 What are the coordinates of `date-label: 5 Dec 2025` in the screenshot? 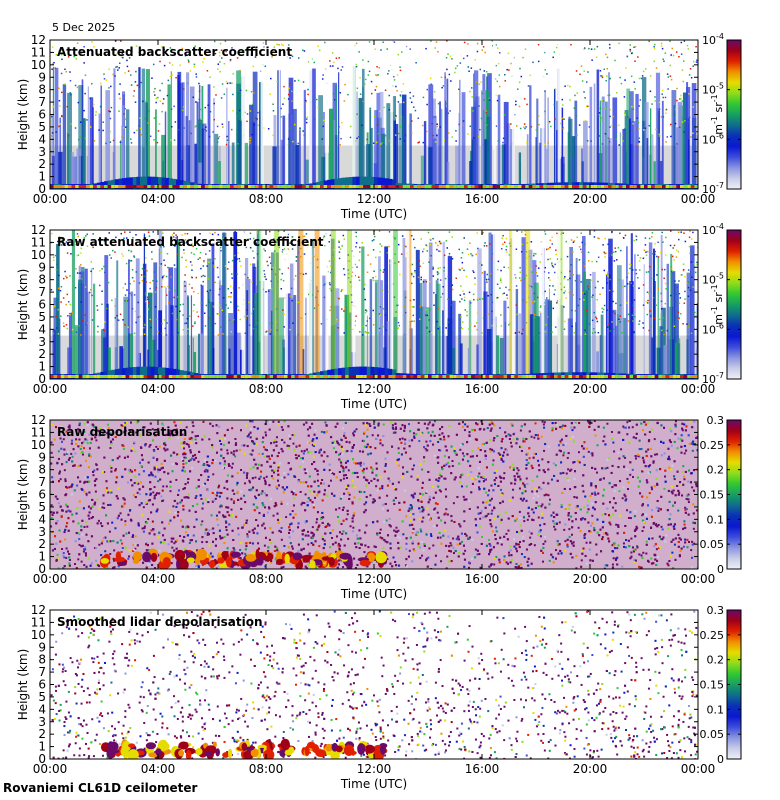 It's located at (84, 27).